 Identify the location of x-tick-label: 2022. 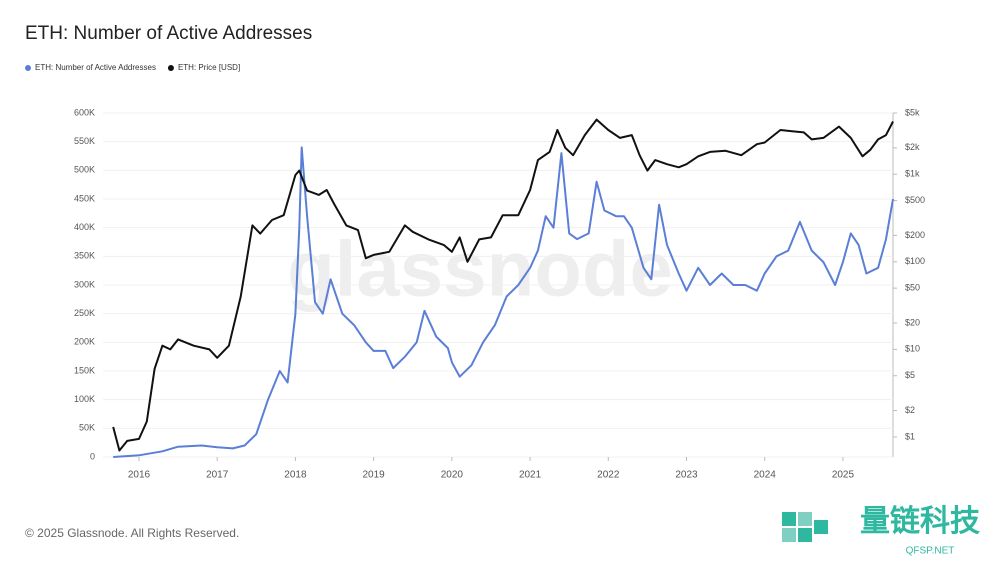
(608, 475).